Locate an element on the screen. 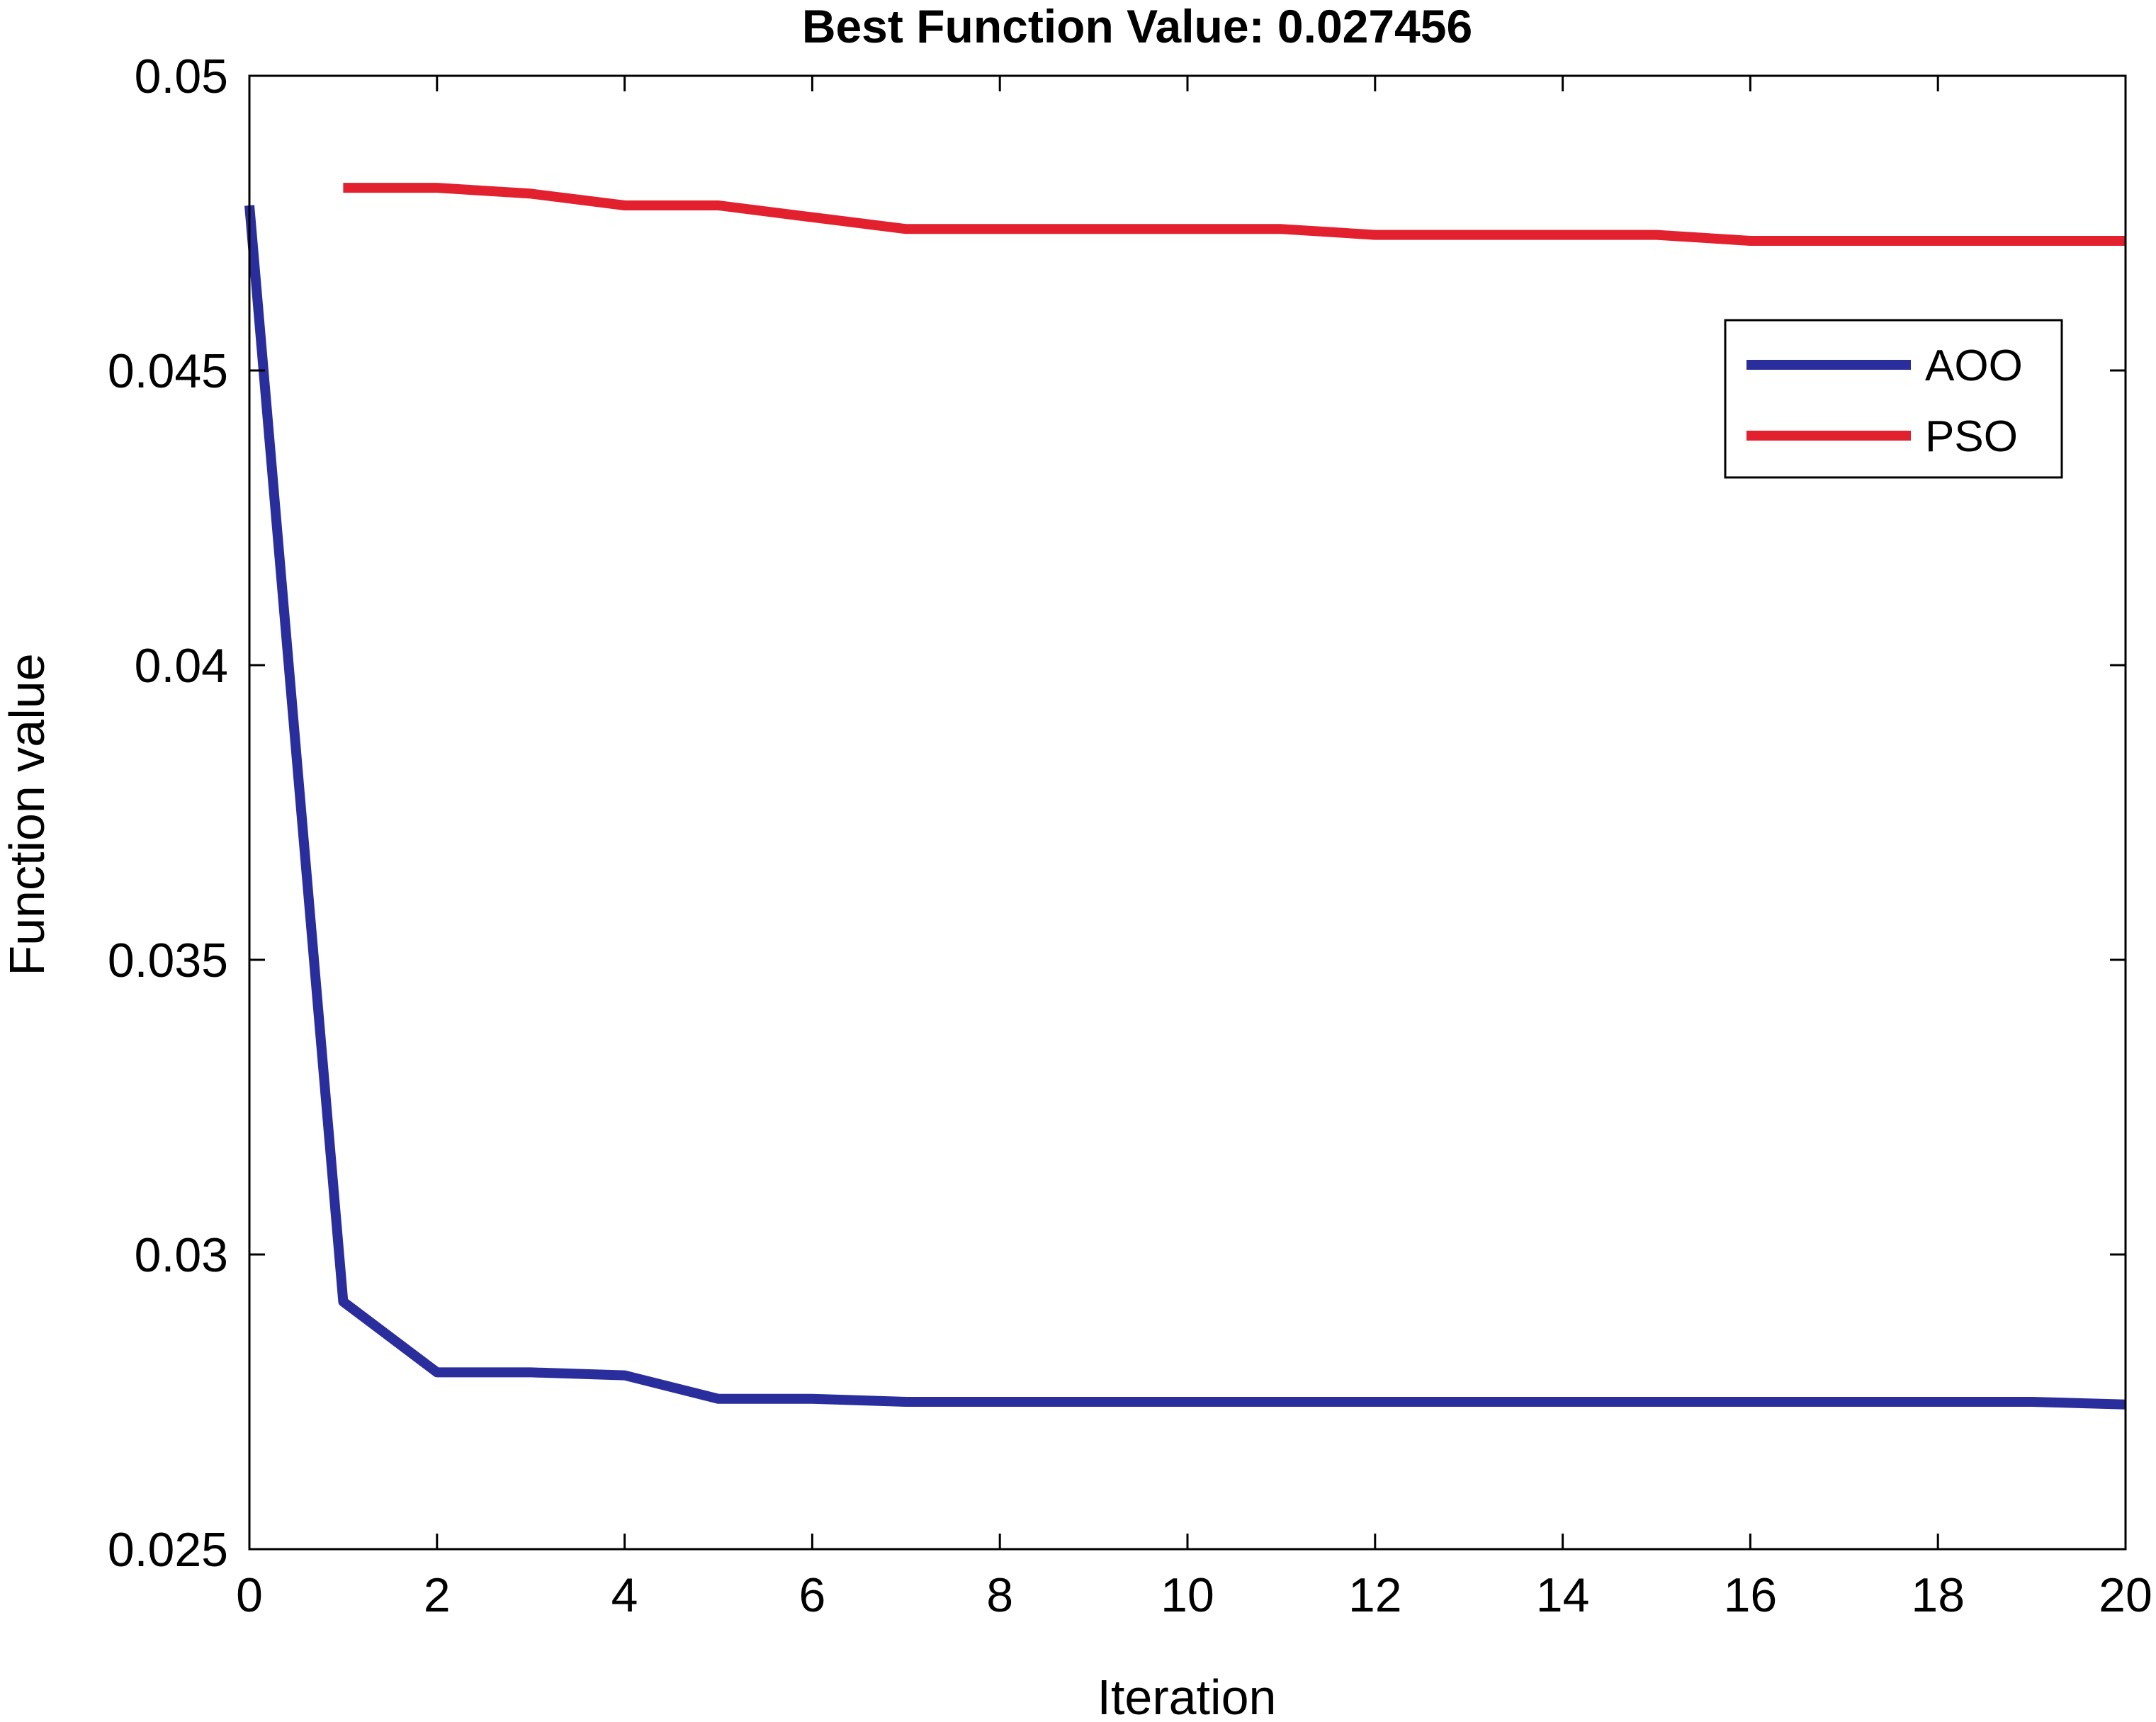  series-line-pso is located at coordinates (1234, 215).